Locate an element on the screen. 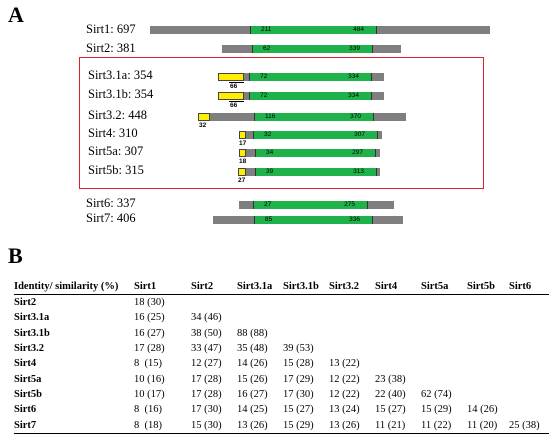  table-cell: 12 (22) is located at coordinates (344, 394).